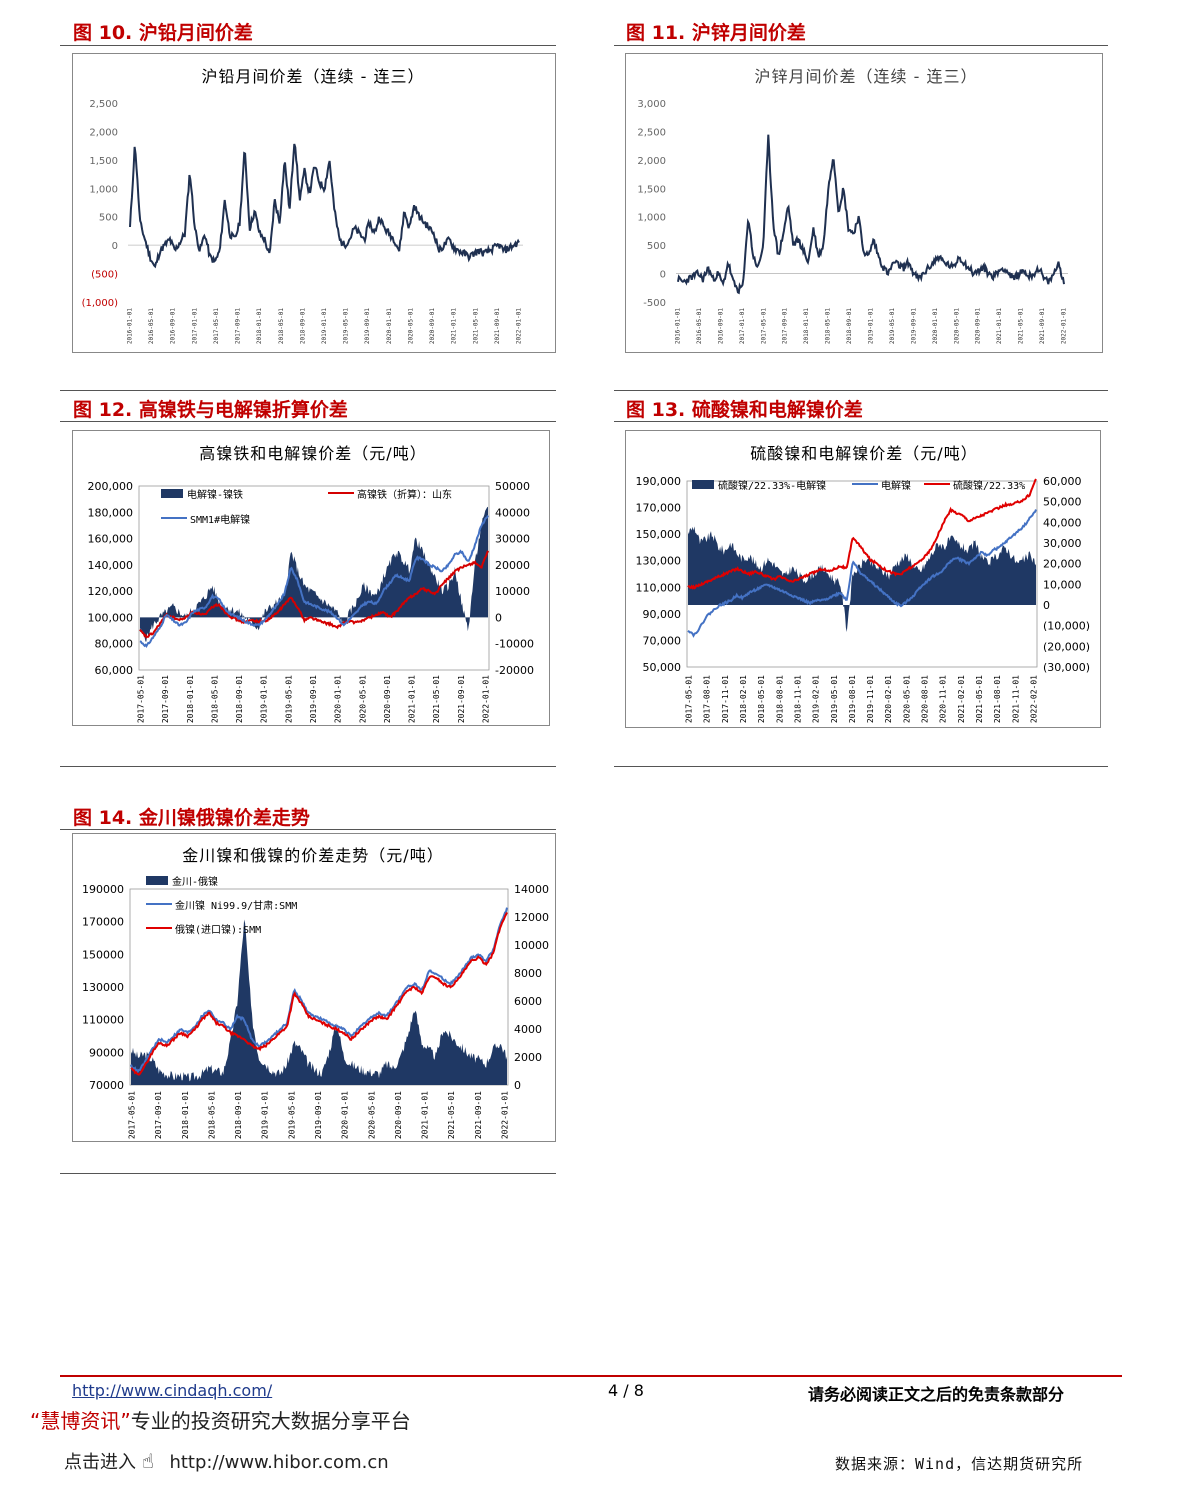  What do you see at coordinates (651, 104) in the screenshot?
I see `svg-fig11-ytick-0: 3,000` at bounding box center [651, 104].